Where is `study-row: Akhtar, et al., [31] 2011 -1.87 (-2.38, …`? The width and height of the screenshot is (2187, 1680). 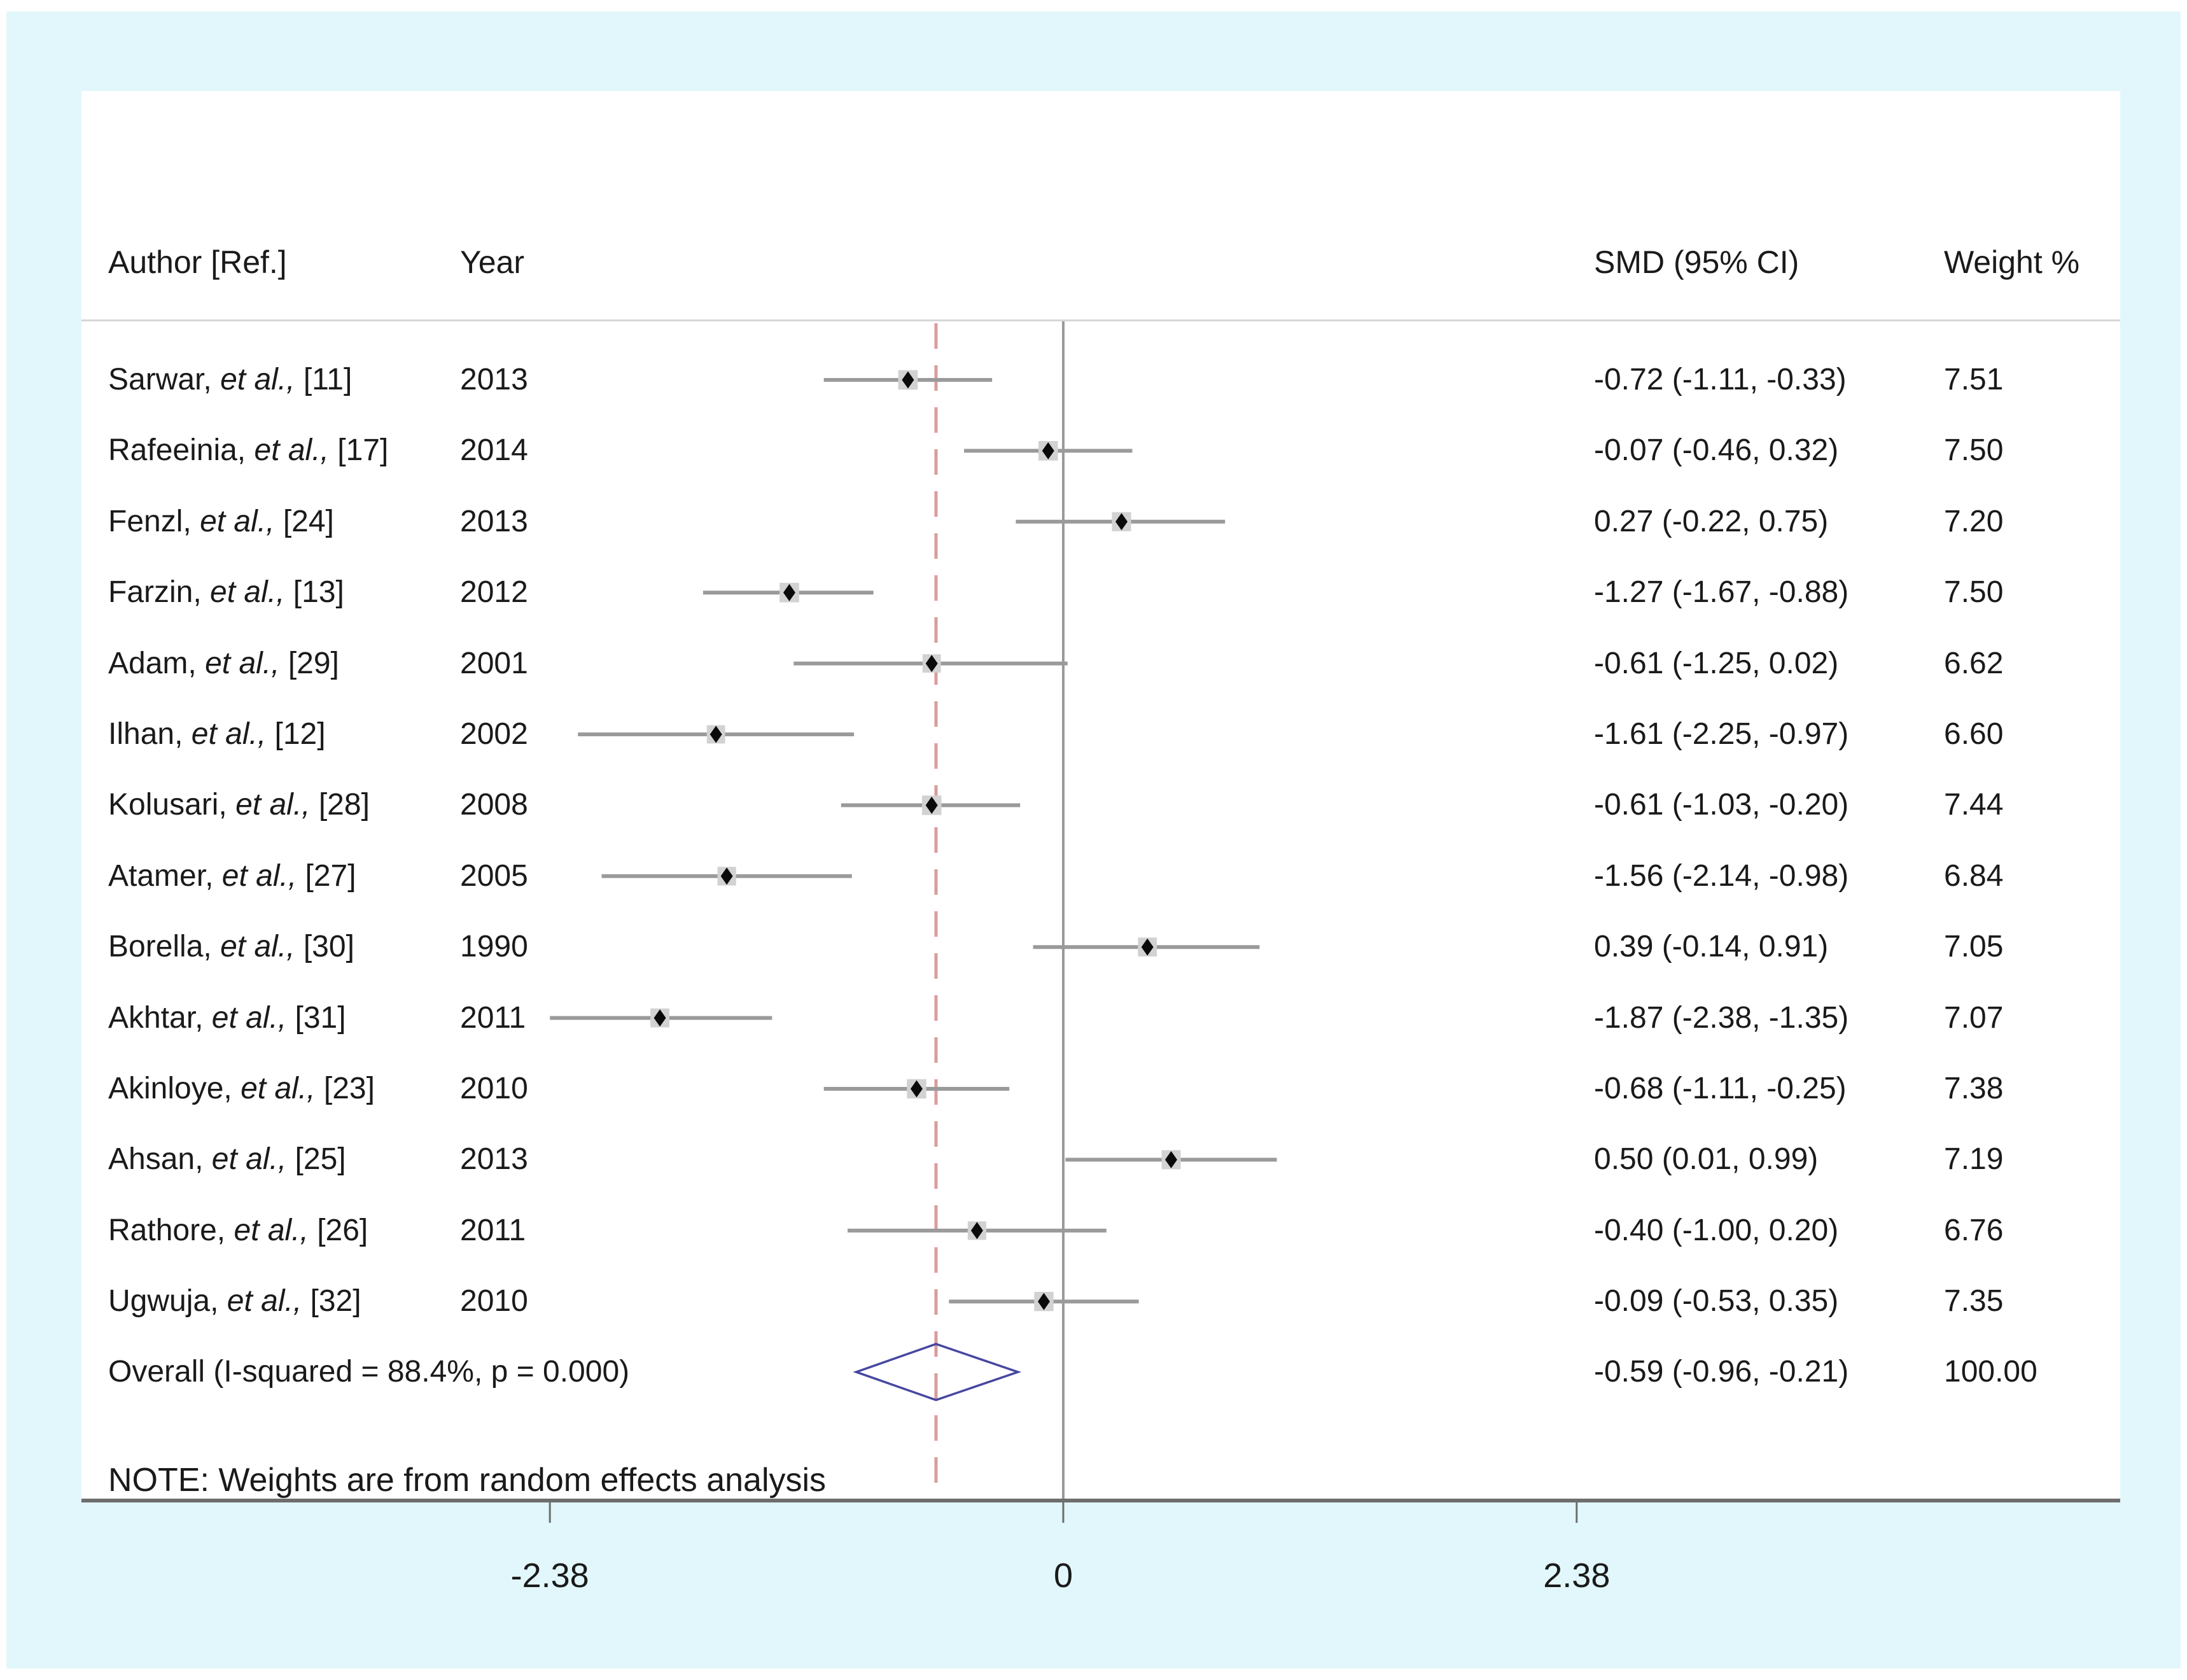
study-row: Akhtar, et al., [31] 2011 -1.87 (-2.38, … is located at coordinates (1093, 1018).